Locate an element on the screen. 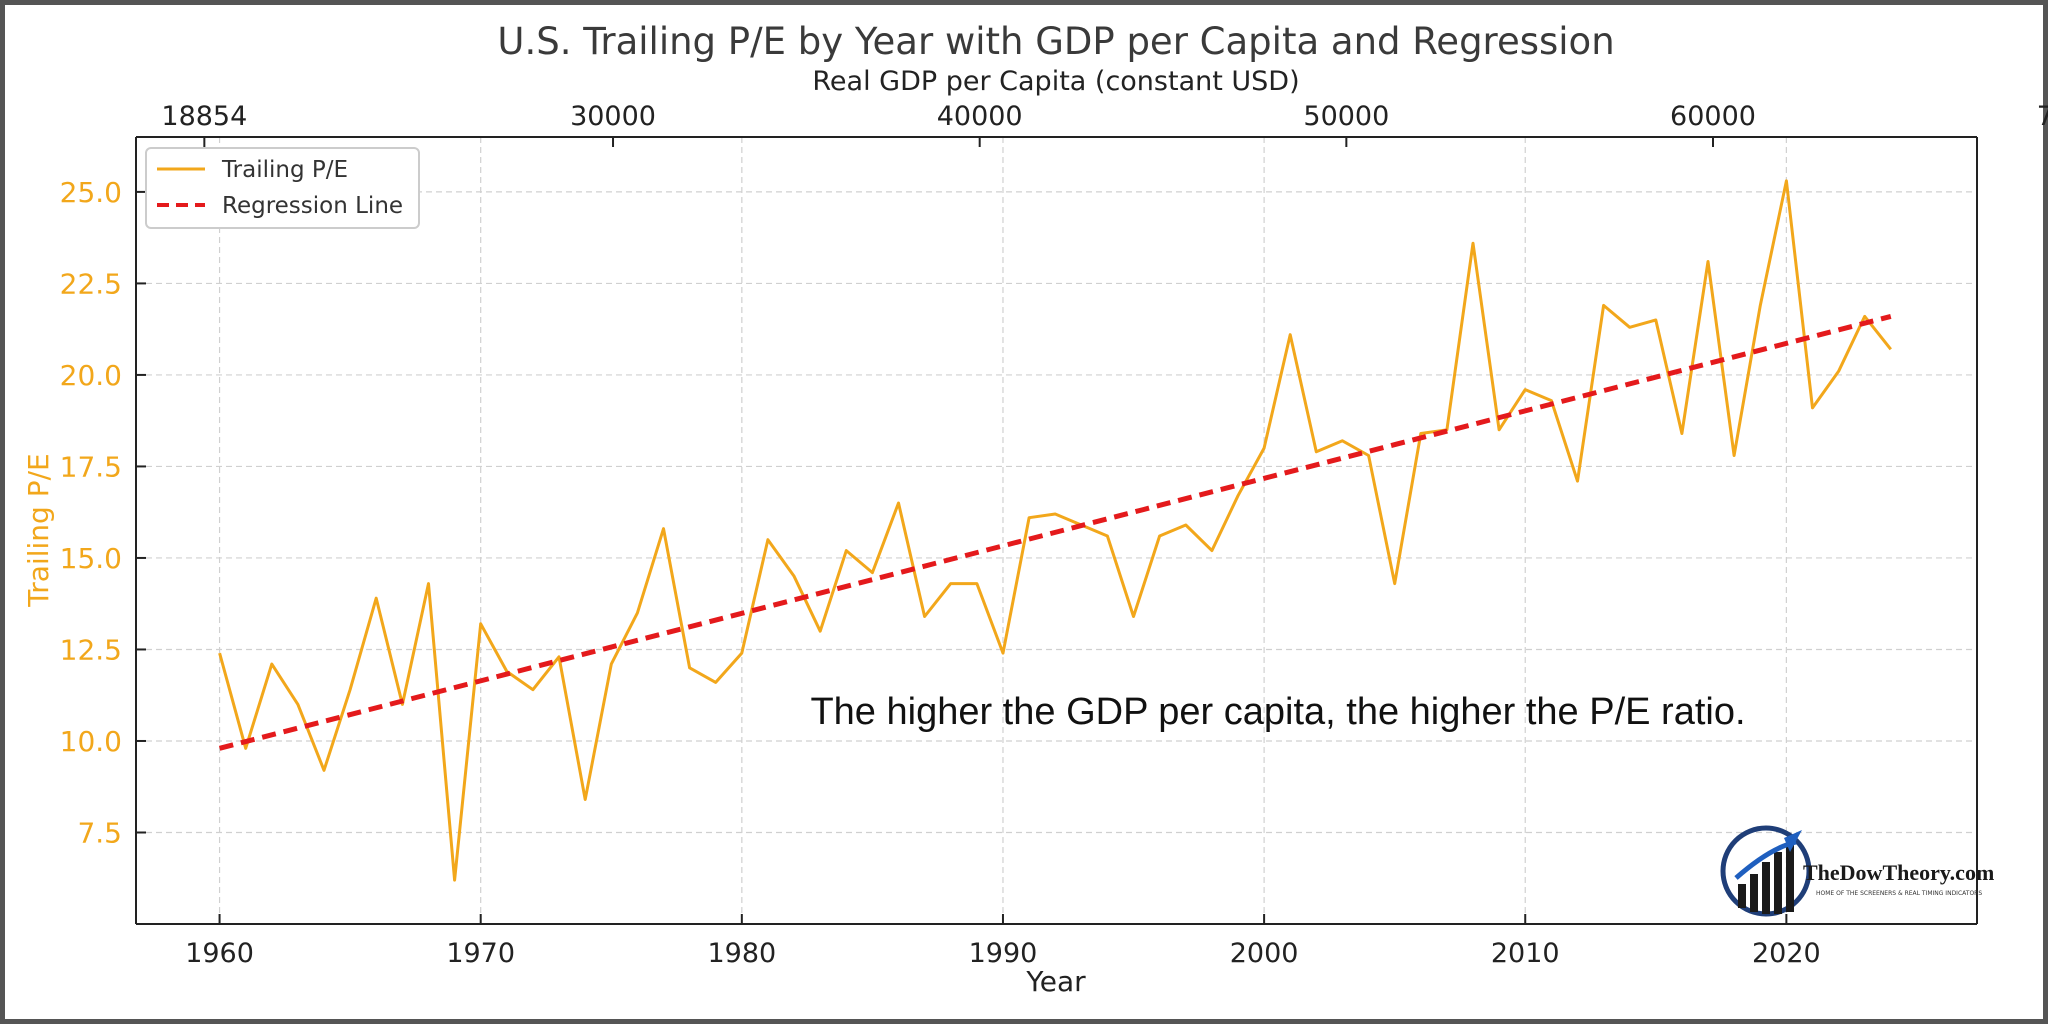  y-axis-ticks: 7.5 10.0 12.5 15.0 17.5 20.0 22.5 25.0 is located at coordinates (103, 512).